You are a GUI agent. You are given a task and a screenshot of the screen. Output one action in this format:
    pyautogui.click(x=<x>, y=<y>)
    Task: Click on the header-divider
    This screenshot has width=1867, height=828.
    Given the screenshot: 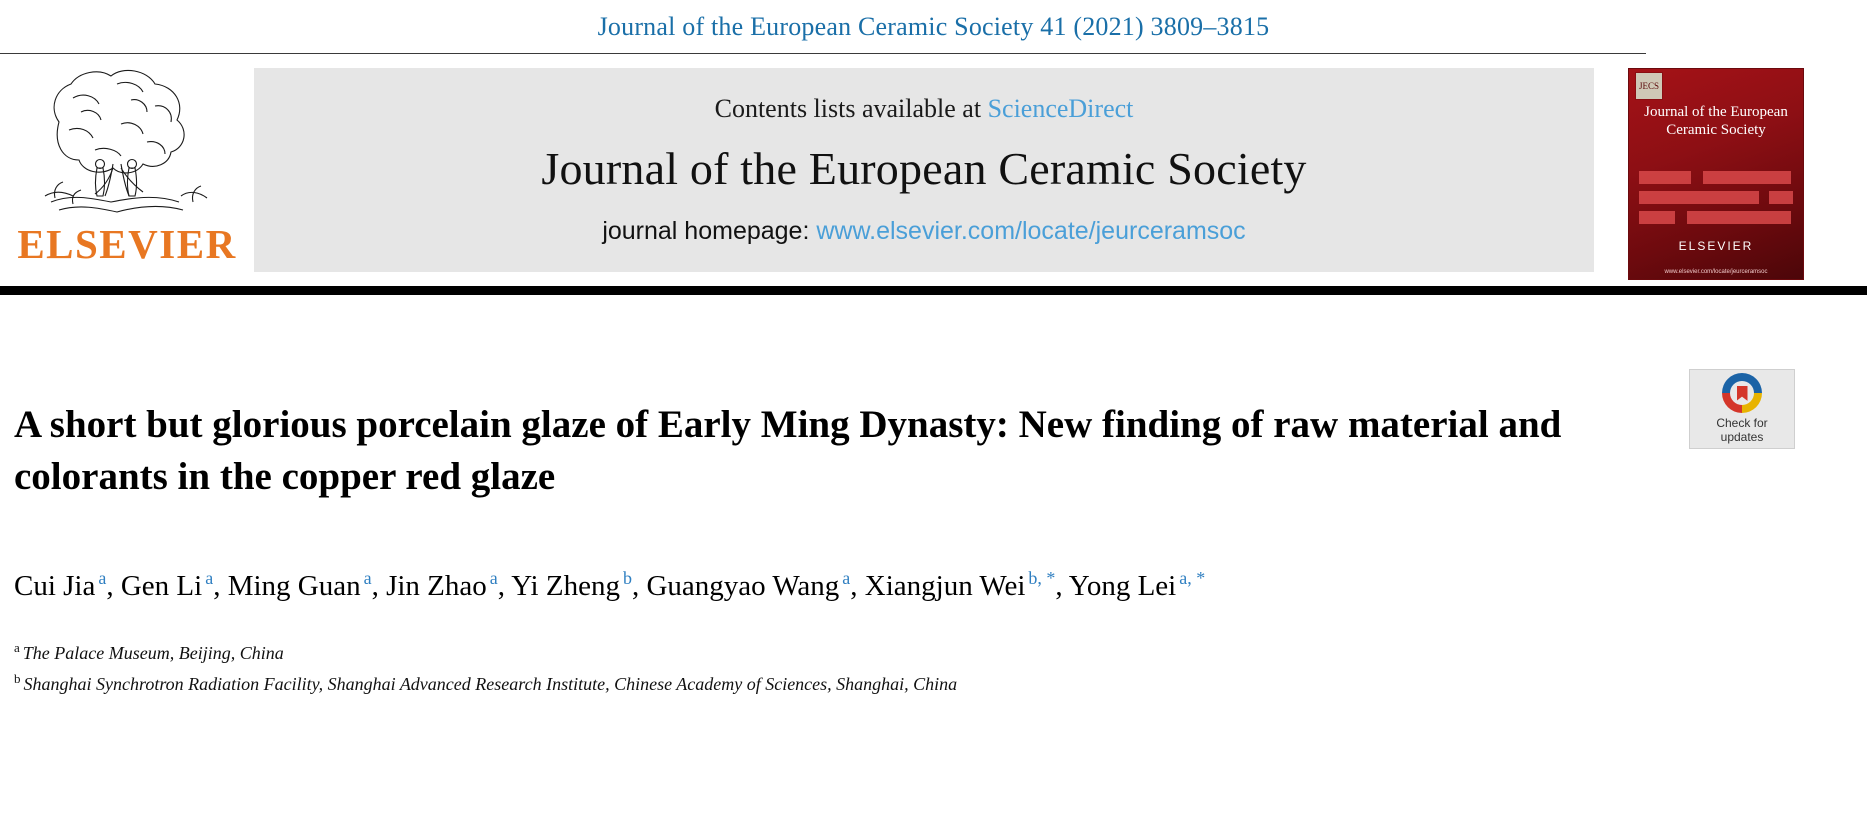 What is the action you would take?
    pyautogui.click(x=823, y=53)
    